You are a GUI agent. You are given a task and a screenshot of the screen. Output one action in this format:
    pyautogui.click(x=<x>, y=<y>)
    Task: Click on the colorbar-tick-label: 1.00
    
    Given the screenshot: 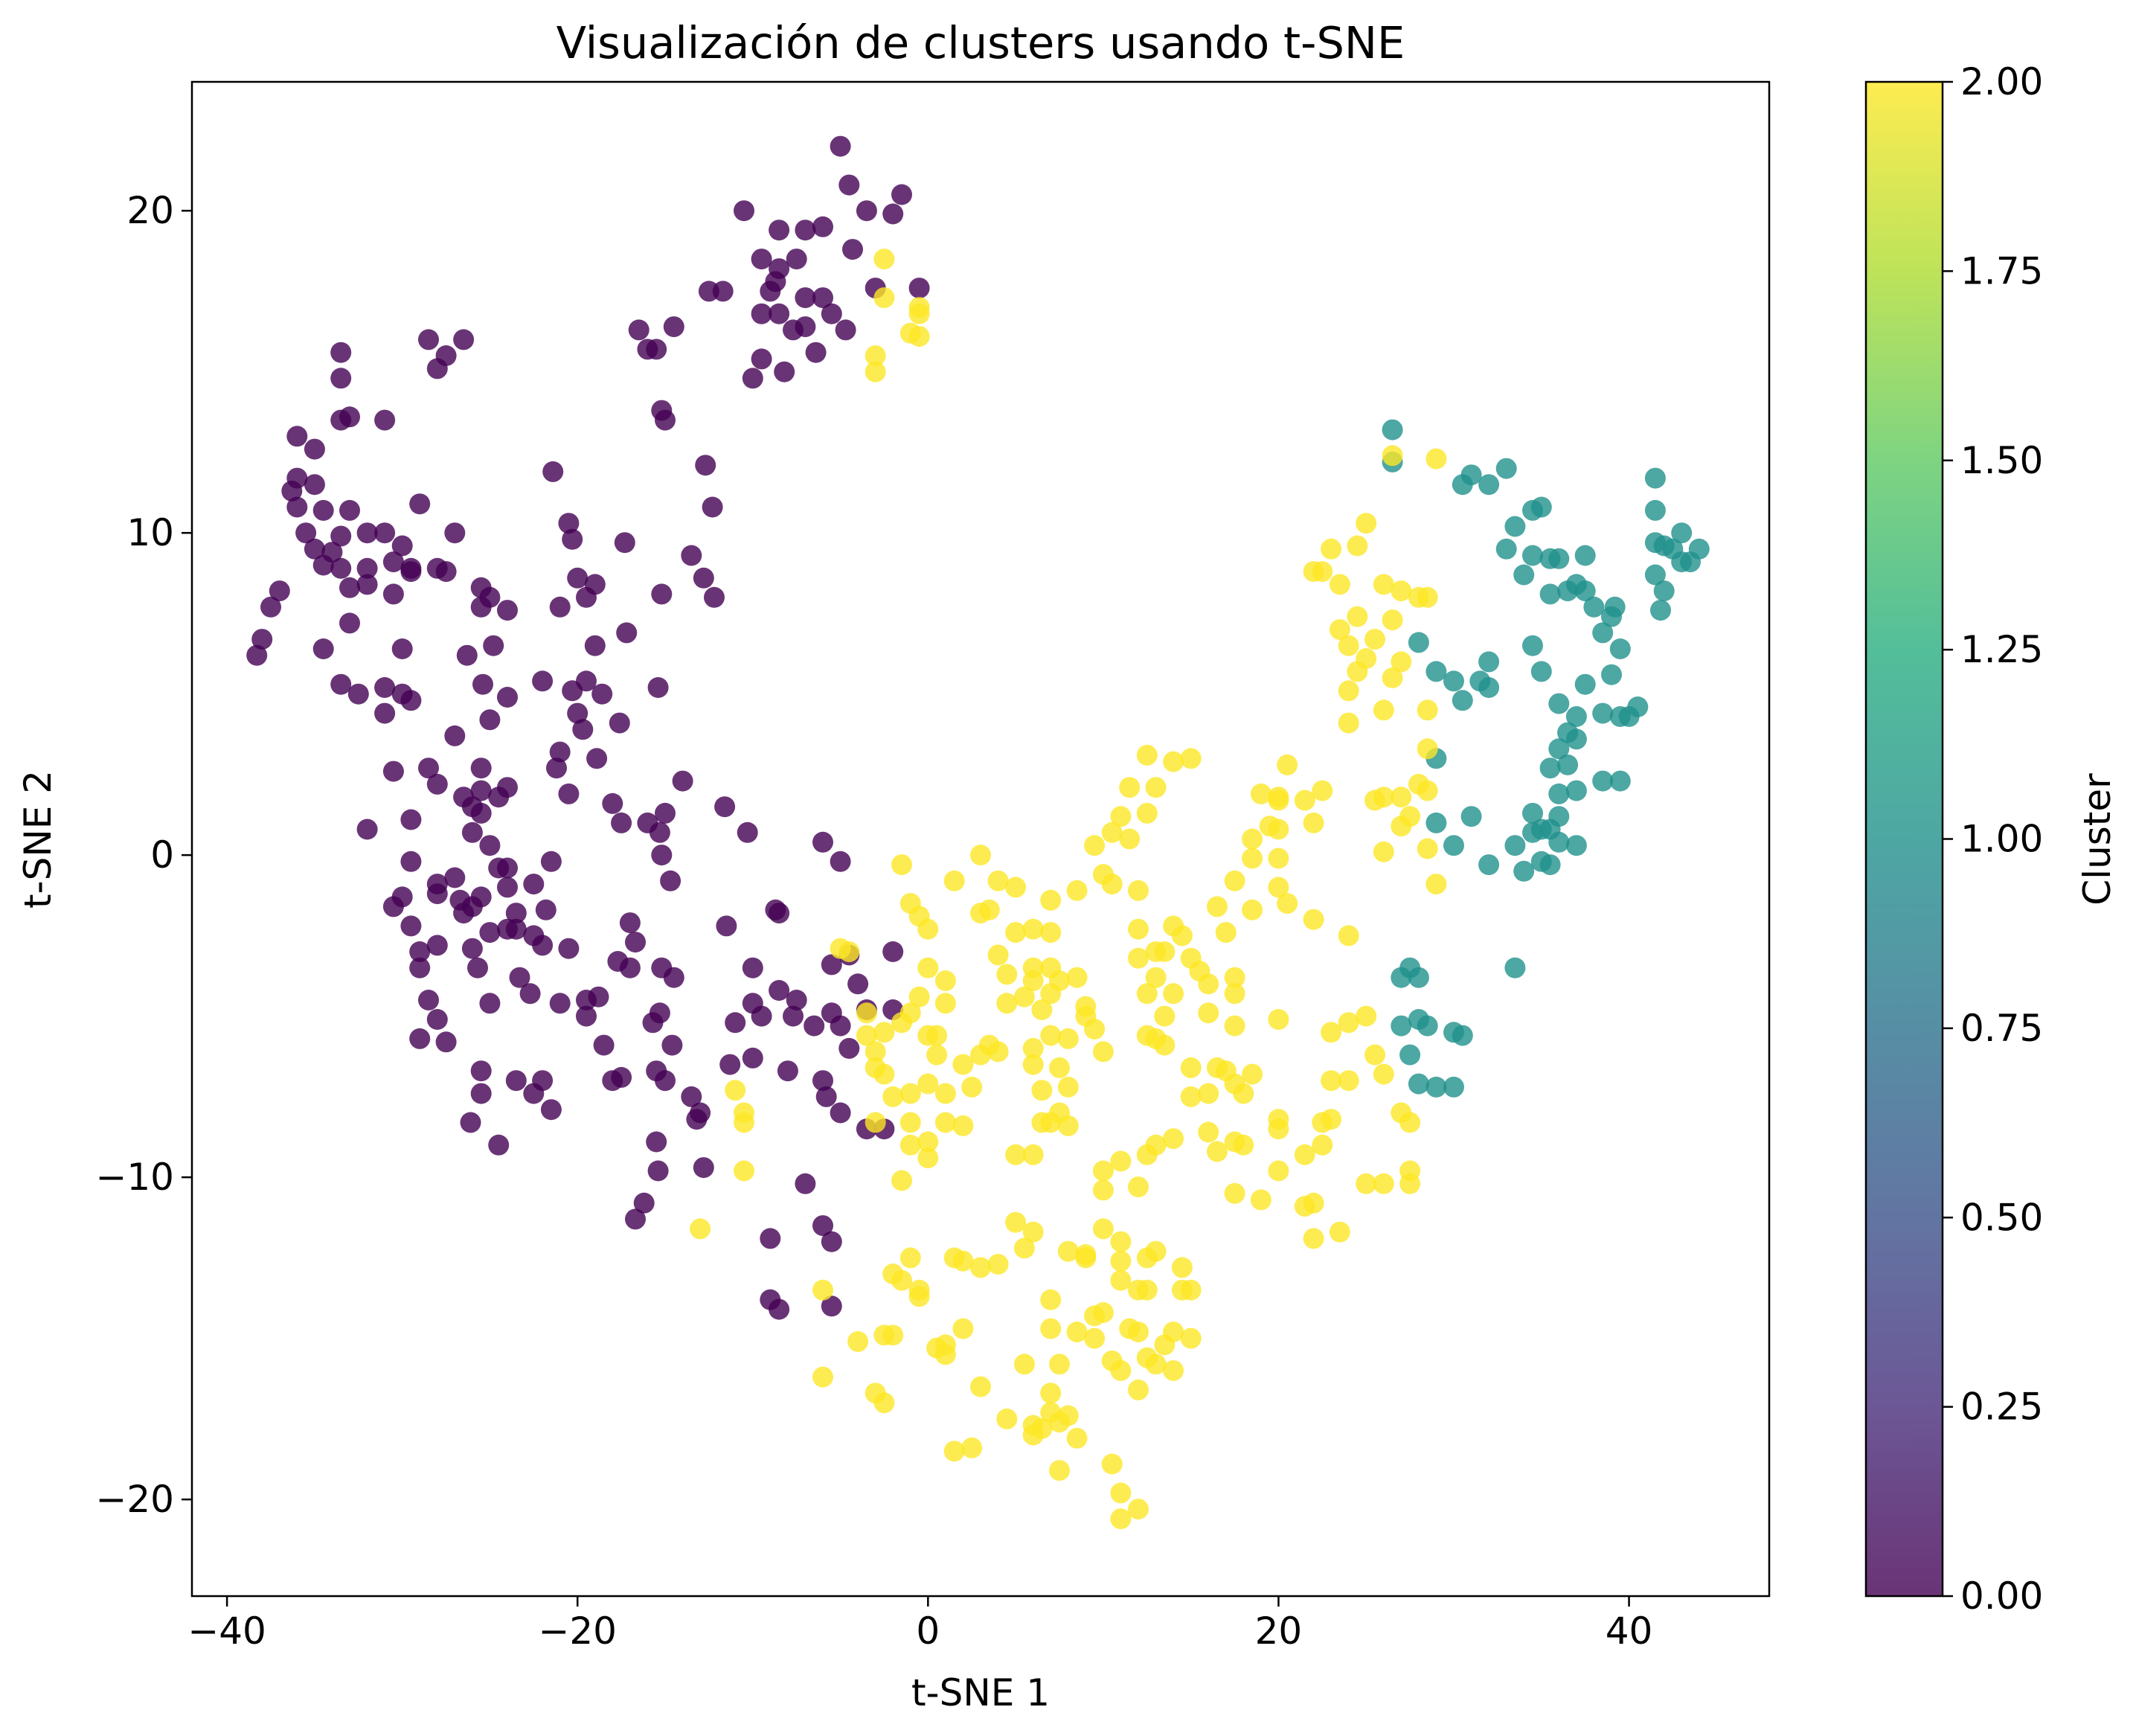 What is the action you would take?
    pyautogui.click(x=2001, y=839)
    